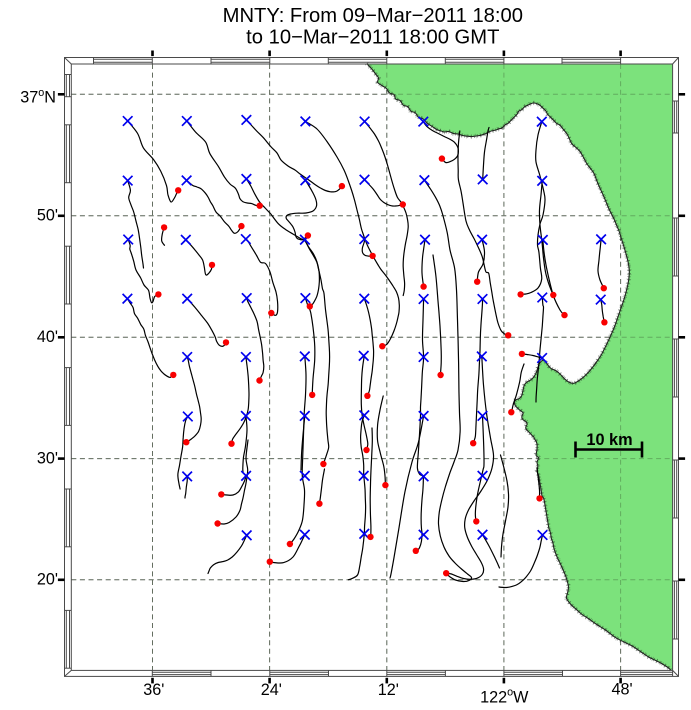  What do you see at coordinates (47, 580) in the screenshot?
I see `svg-text: 20'` at bounding box center [47, 580].